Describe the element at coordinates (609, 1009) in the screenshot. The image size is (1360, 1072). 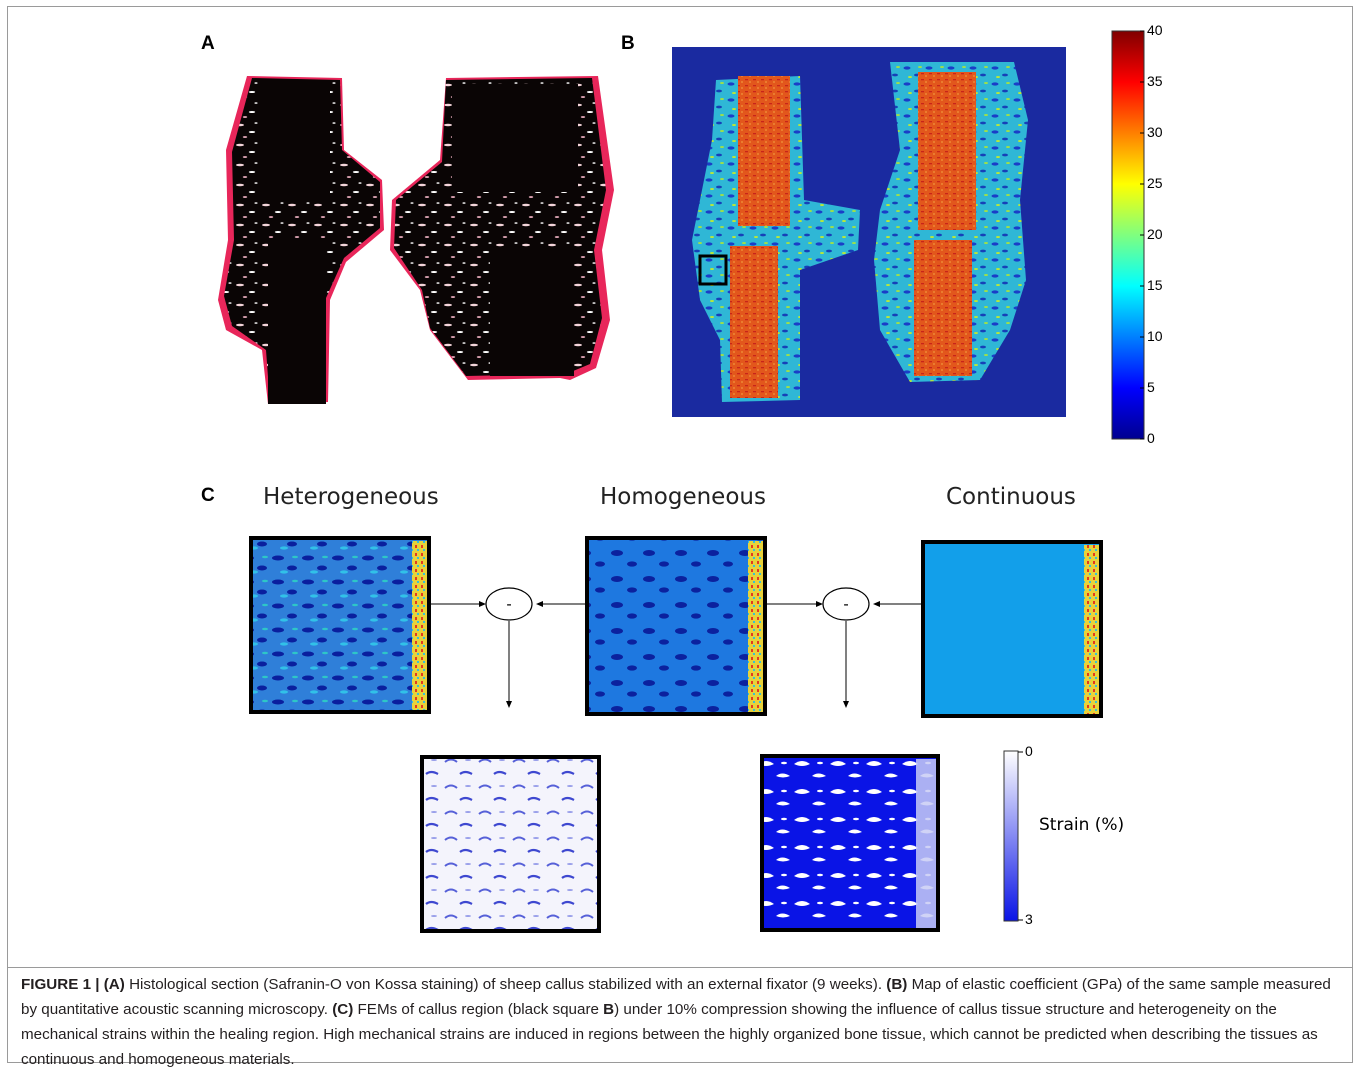
I see `caption-c-ref: B` at that location.